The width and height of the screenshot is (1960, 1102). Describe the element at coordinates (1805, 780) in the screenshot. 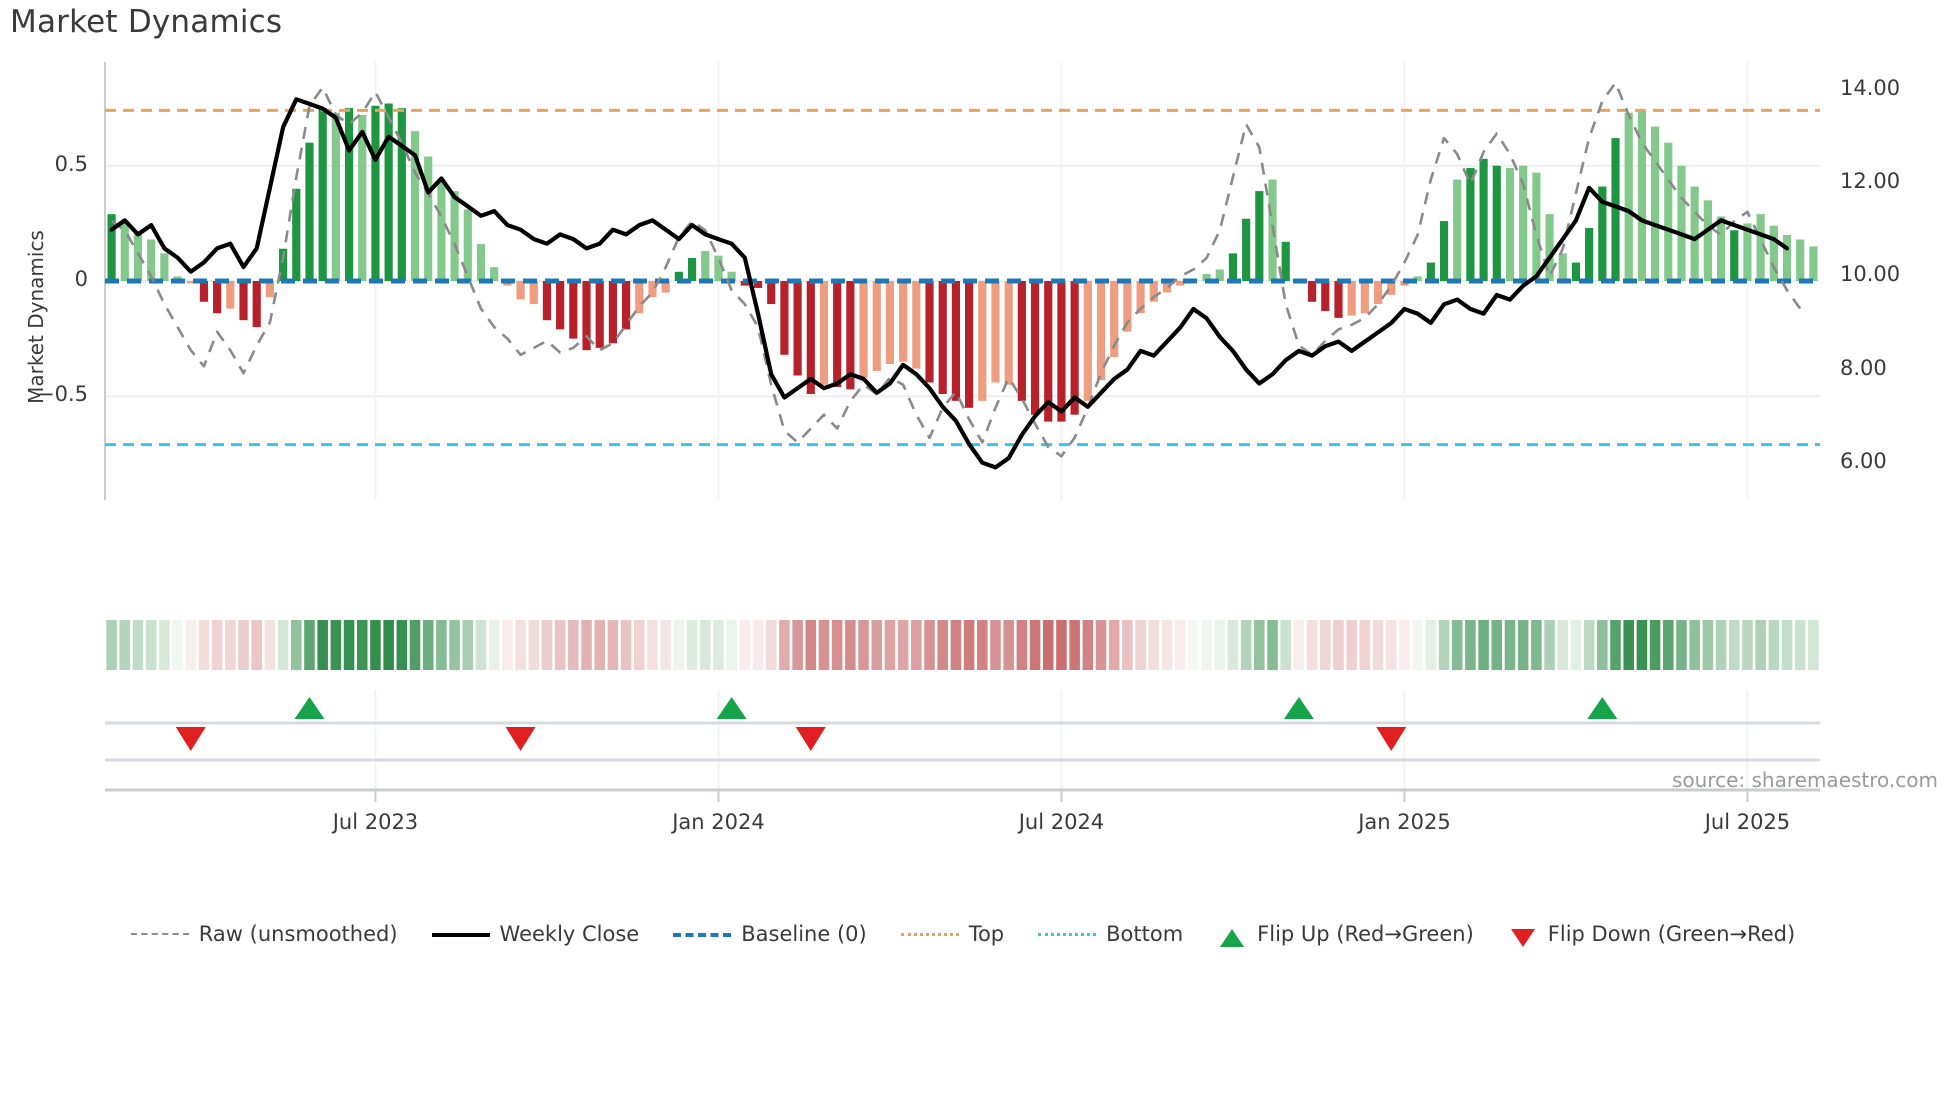

I see `source-attribution: source: sharemaestro.com` at that location.